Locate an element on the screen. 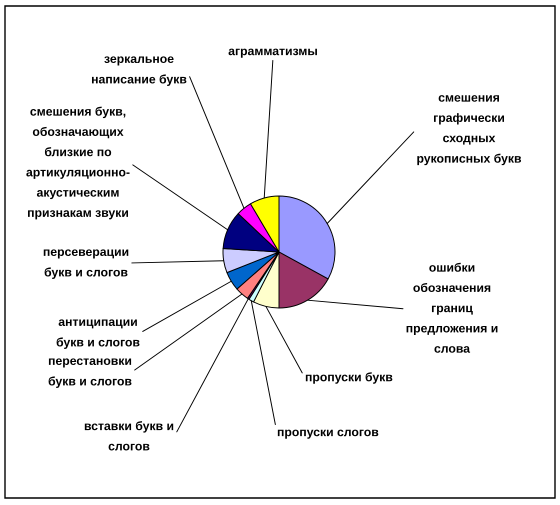 Image resolution: width=560 pixels, height=505 pixels. slice-label: перестановки букв и слогов is located at coordinates (90, 373).